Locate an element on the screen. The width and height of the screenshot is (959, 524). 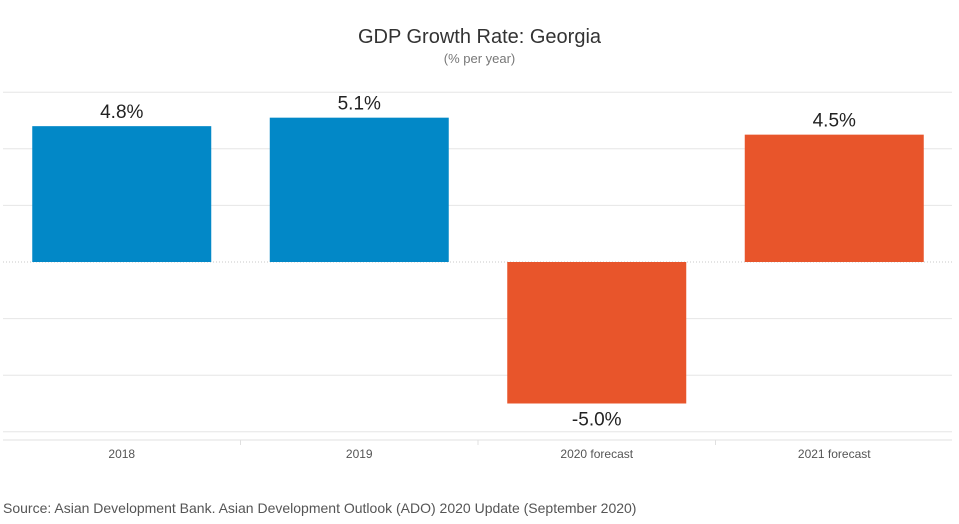
x-tick-label: 2020 forecast is located at coordinates (596, 454).